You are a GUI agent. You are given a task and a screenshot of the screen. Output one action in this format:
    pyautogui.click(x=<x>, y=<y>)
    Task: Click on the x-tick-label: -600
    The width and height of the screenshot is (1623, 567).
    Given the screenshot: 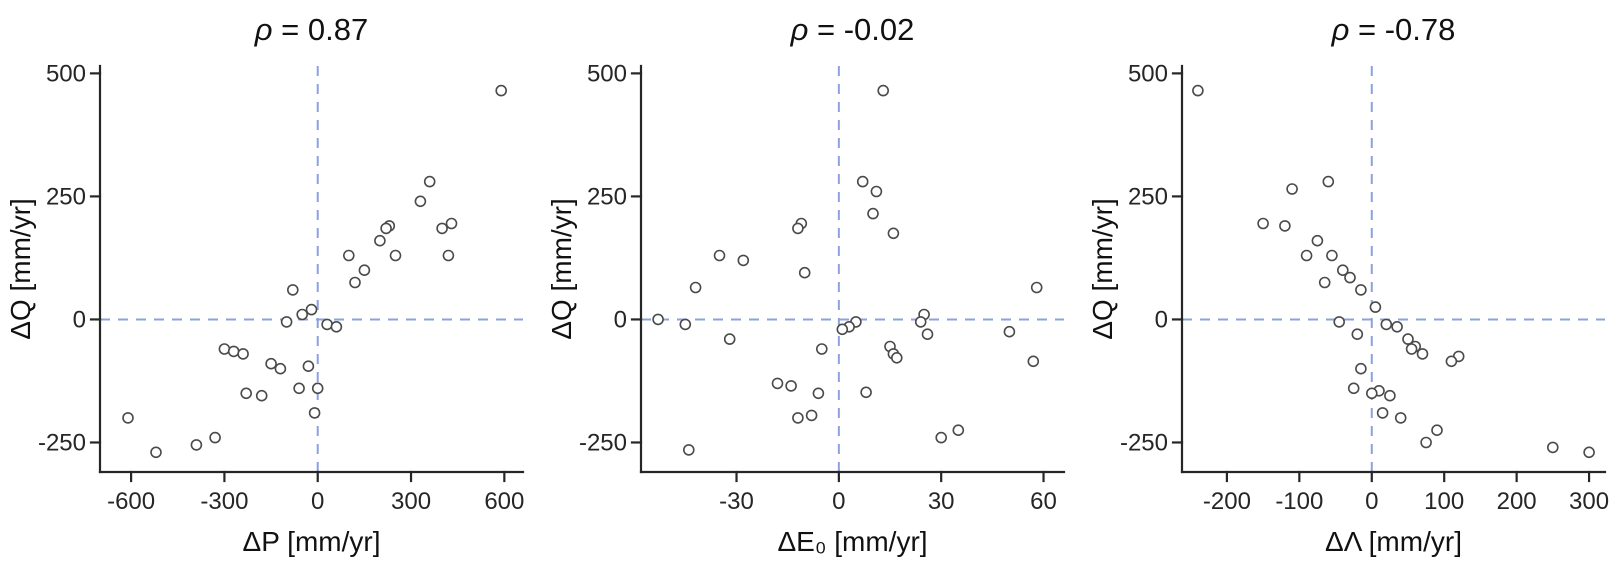 What is the action you would take?
    pyautogui.click(x=131, y=501)
    